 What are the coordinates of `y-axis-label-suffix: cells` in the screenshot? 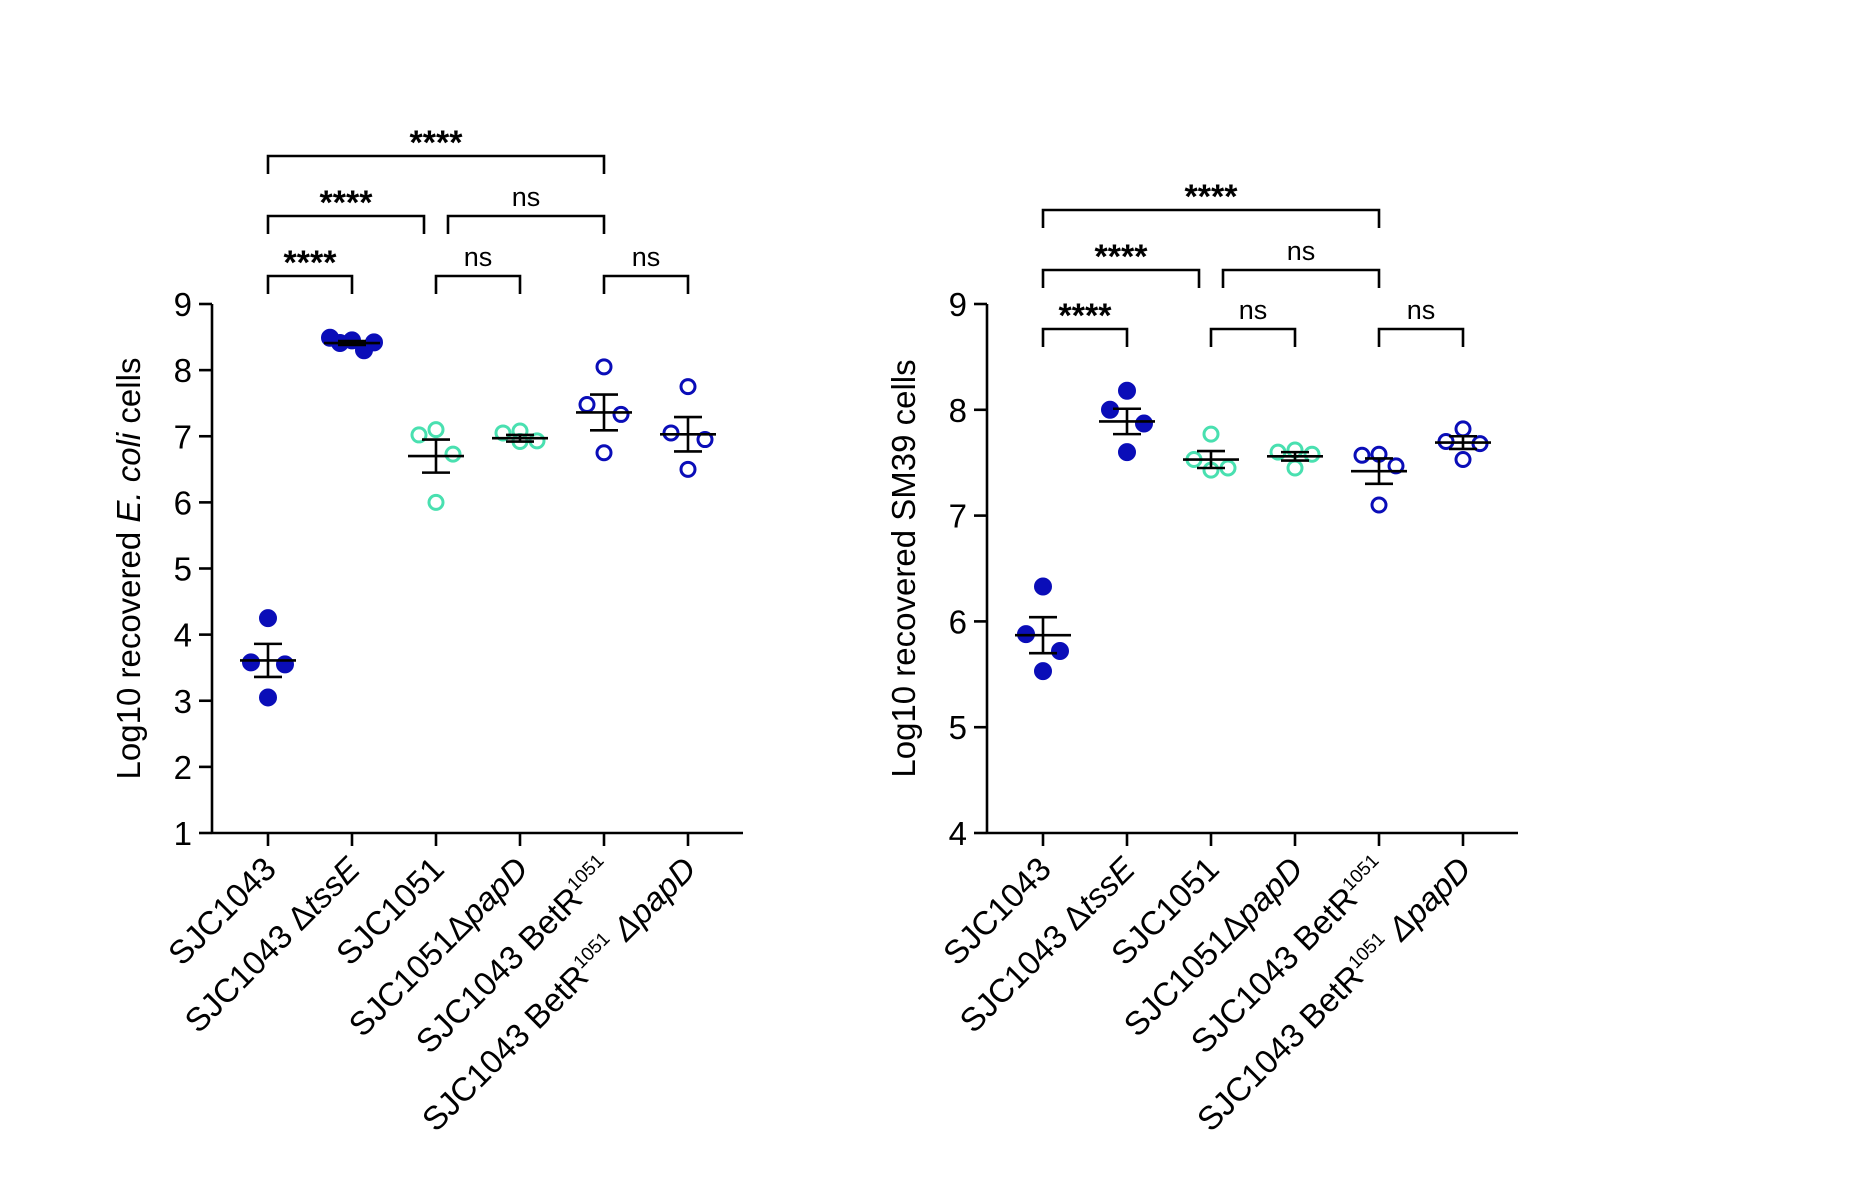 It's located at (128, 395).